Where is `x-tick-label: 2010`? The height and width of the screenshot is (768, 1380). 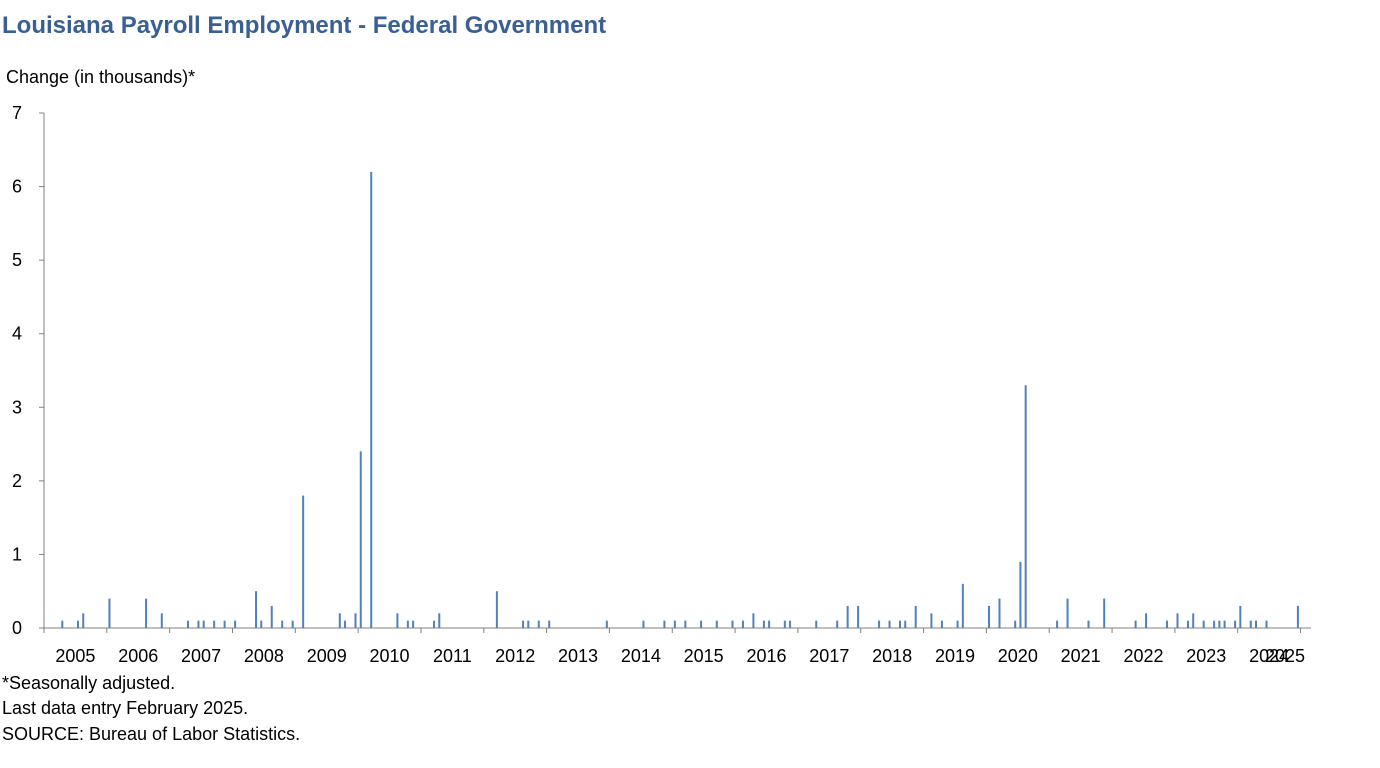
x-tick-label: 2010 is located at coordinates (390, 656).